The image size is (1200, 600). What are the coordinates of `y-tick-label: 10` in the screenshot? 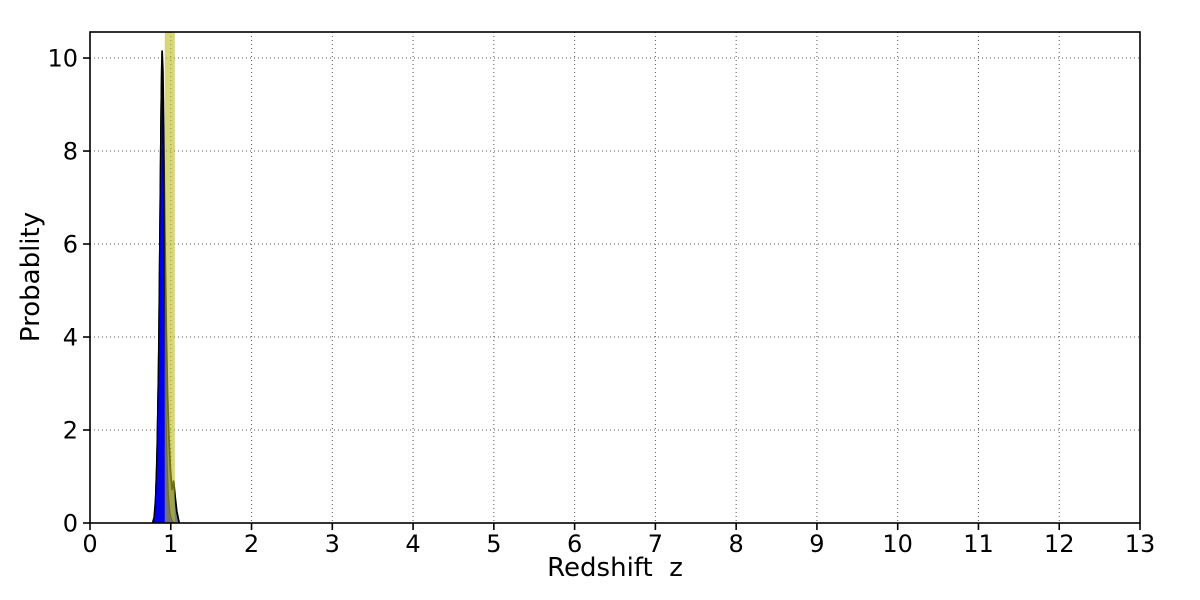 It's located at (62, 59).